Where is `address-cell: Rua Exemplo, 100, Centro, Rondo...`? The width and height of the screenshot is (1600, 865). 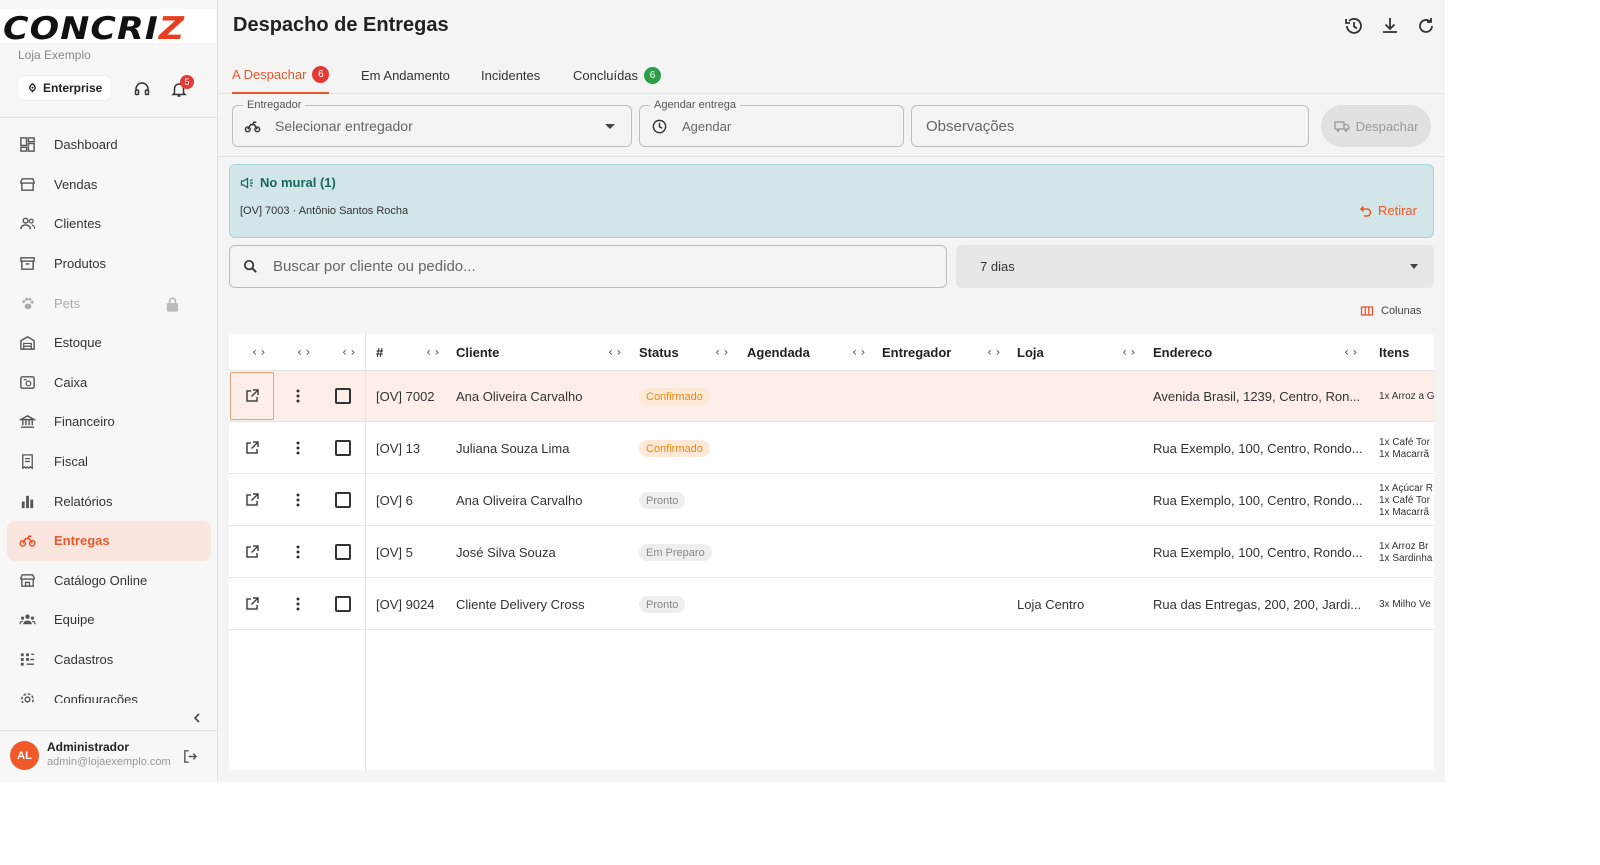
address-cell: Rua Exemplo, 100, Centro, Rondo... is located at coordinates (1258, 500).